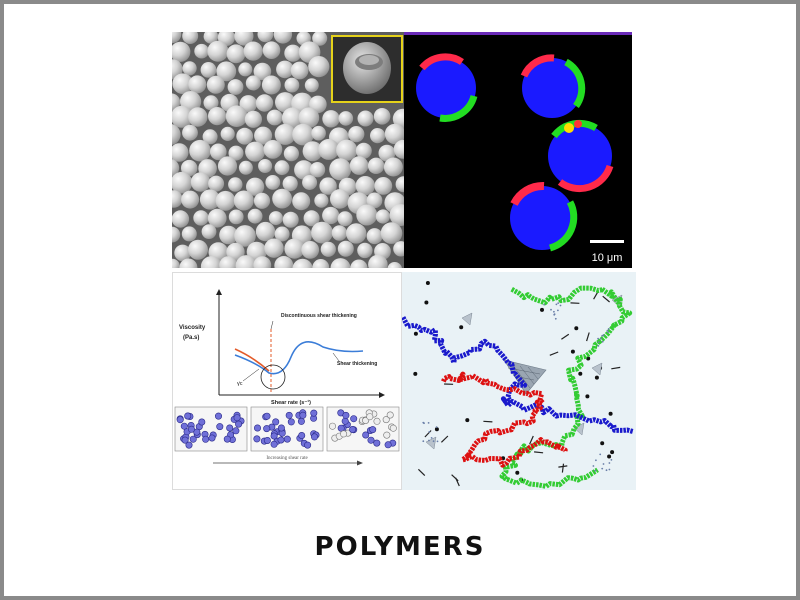 The image size is (800, 600). Describe the element at coordinates (566, 387) in the screenshot. I see `green-polymer-chain` at that location.